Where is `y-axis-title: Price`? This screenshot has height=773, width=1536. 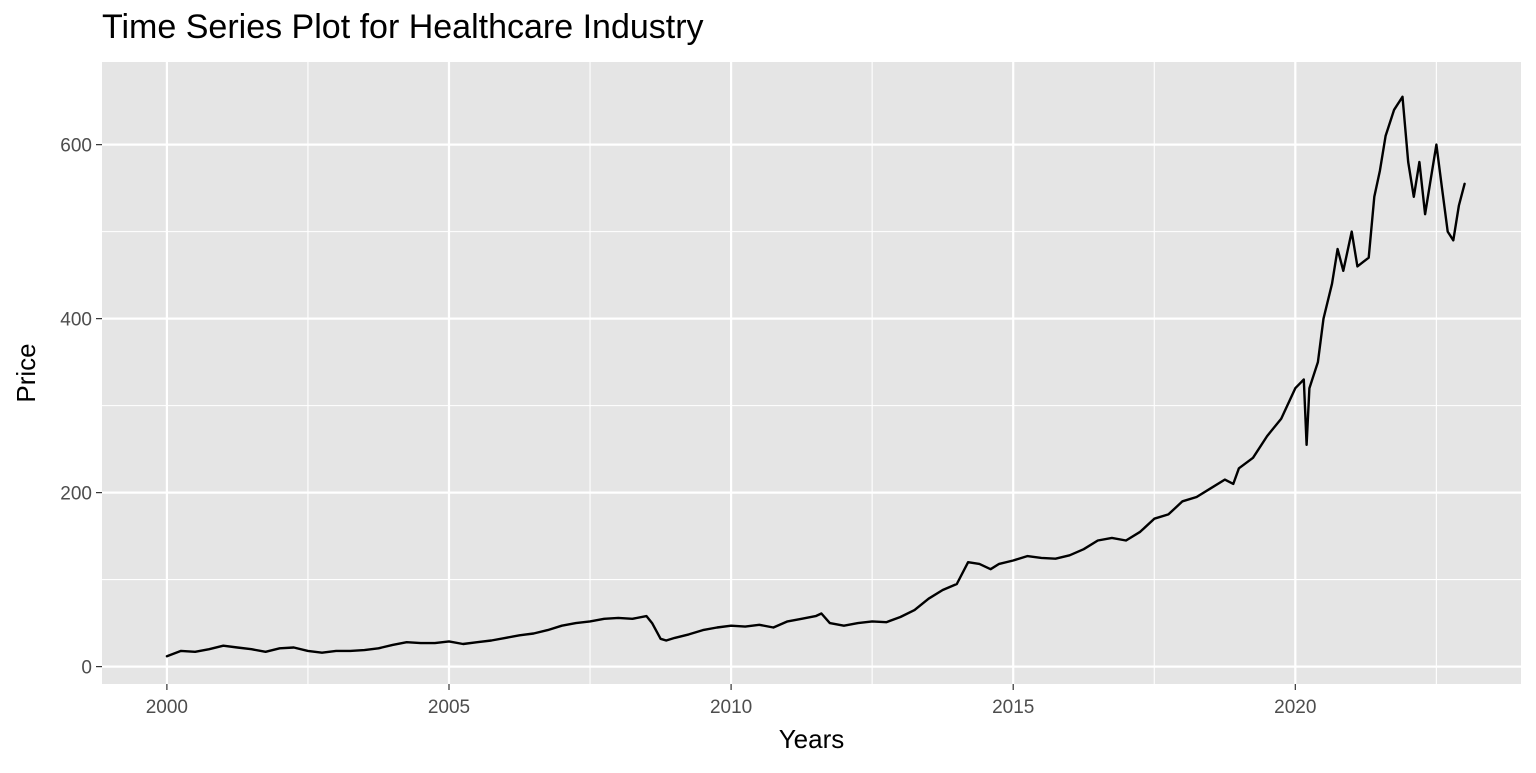
y-axis-title: Price is located at coordinates (26, 372).